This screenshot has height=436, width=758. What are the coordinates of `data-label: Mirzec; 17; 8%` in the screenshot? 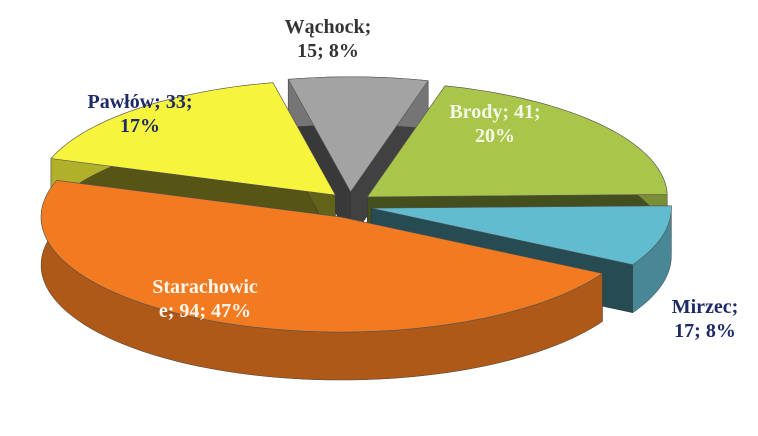 It's located at (705, 319).